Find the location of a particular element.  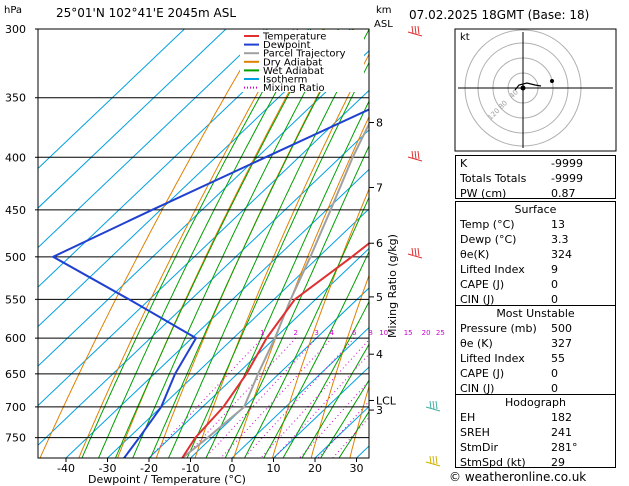

hodograph-row: EH 182 is located at coordinates (516, 417).